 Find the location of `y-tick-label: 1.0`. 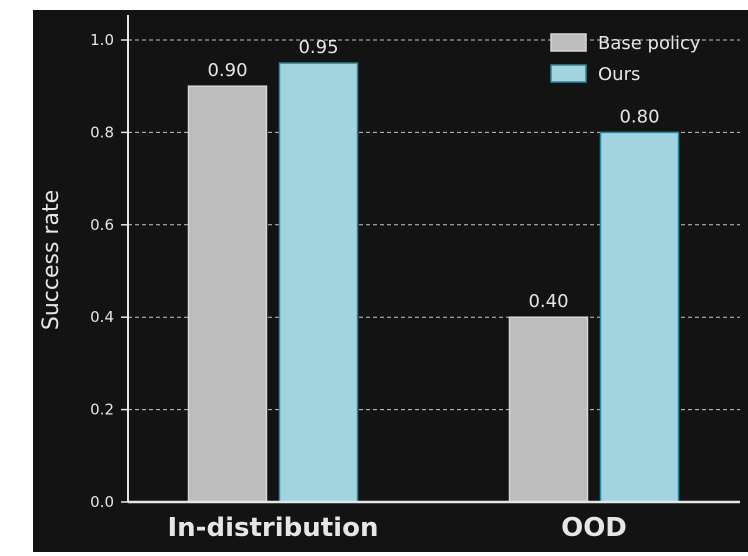

y-tick-label: 1.0 is located at coordinates (102, 40).